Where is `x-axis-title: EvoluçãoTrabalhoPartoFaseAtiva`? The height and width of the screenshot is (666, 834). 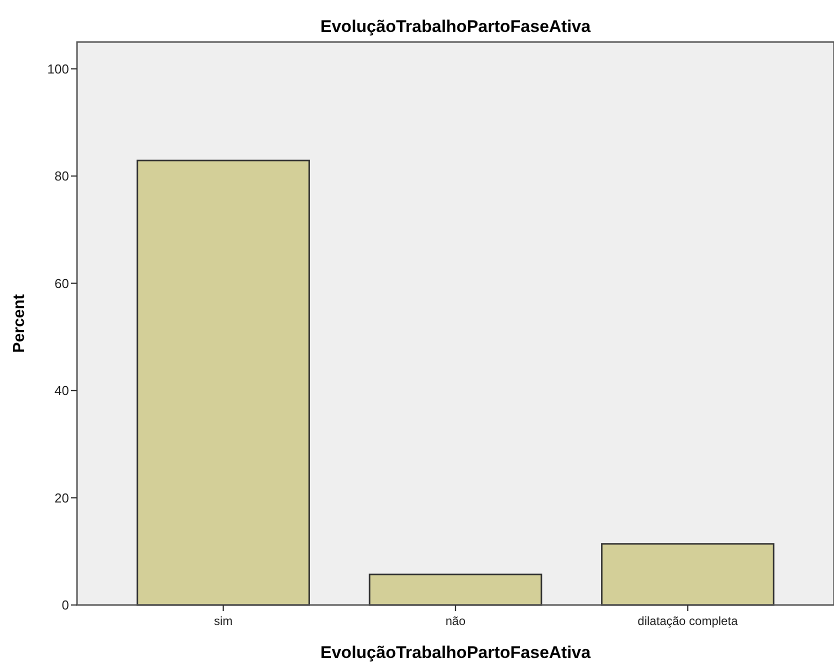
x-axis-title: EvoluçãoTrabalhoPartoFaseAtiva is located at coordinates (456, 652).